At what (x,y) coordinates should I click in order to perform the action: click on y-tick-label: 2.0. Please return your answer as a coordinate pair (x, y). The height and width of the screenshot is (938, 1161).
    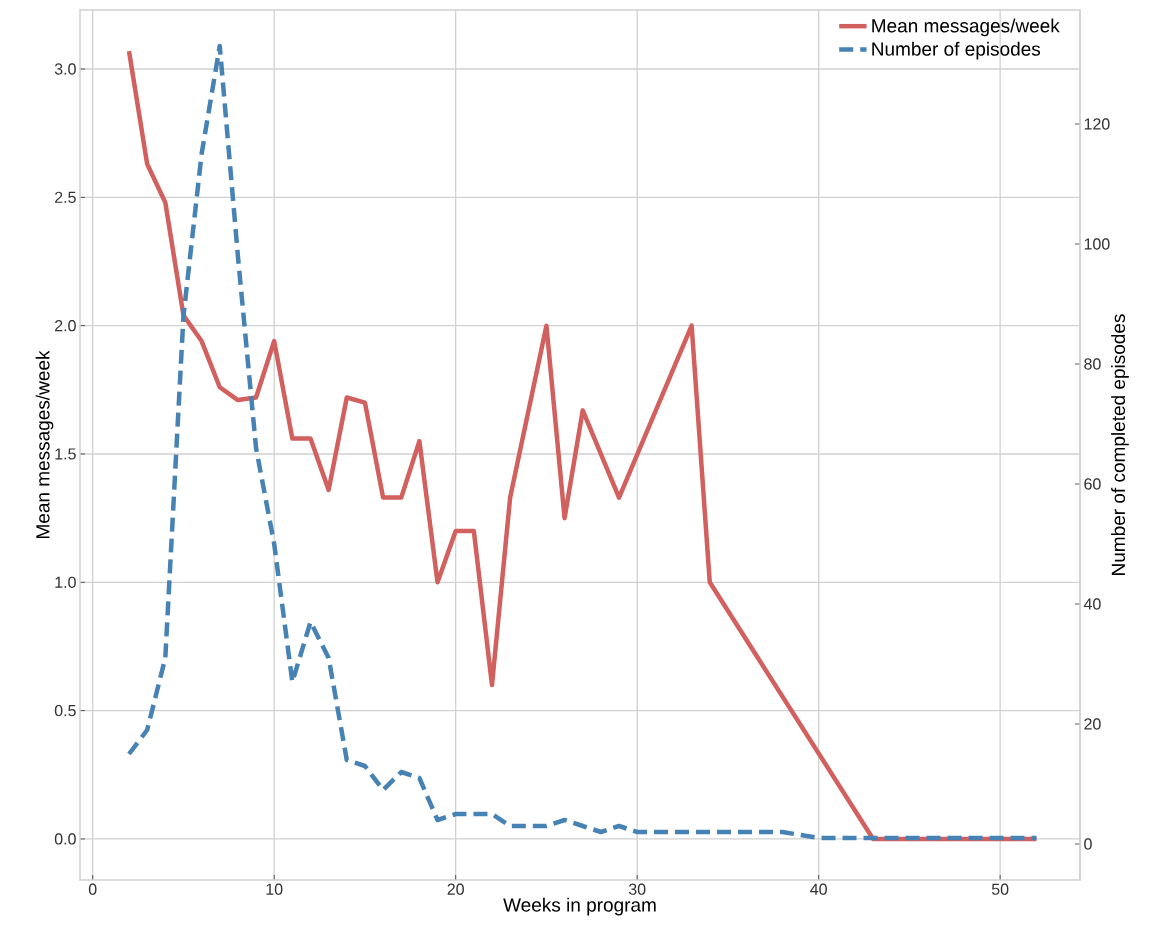
    Looking at the image, I should click on (65, 326).